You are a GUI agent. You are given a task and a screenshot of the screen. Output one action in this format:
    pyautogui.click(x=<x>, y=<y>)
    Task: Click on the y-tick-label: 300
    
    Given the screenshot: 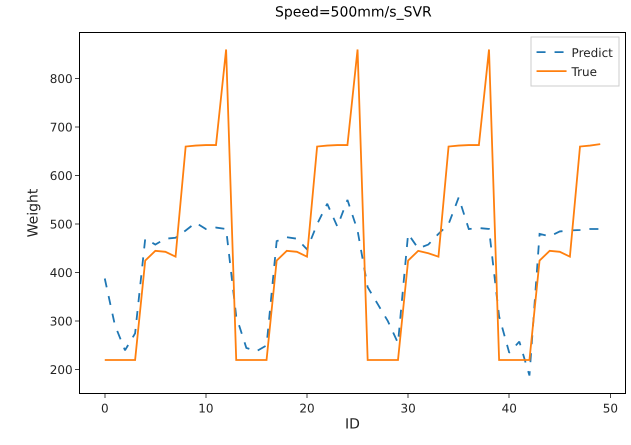 What is the action you would take?
    pyautogui.click(x=61, y=321)
    